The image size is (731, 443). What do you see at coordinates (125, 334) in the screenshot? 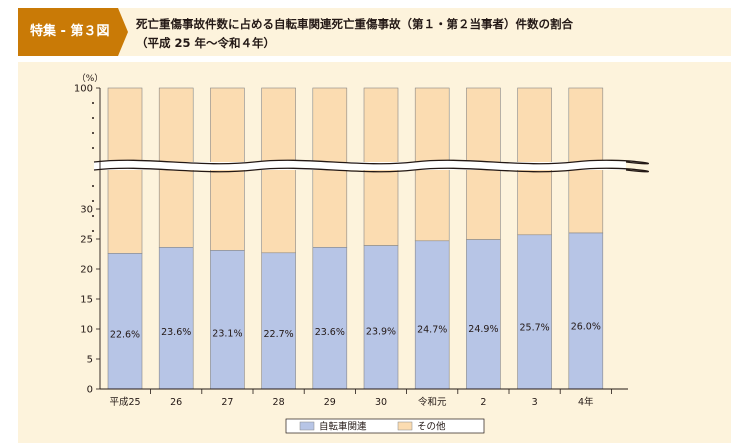
I see `data-label-0: 22.6%` at bounding box center [125, 334].